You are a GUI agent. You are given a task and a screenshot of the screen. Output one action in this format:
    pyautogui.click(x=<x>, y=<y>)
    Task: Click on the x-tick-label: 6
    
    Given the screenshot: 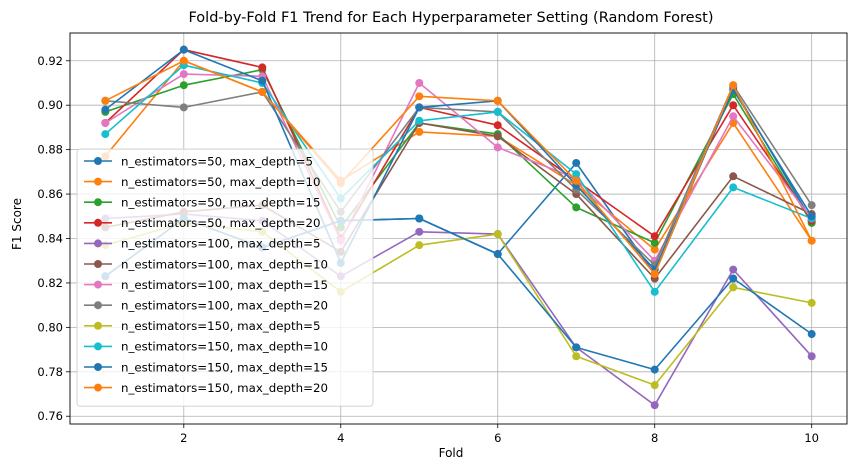 What is the action you would take?
    pyautogui.click(x=497, y=438)
    